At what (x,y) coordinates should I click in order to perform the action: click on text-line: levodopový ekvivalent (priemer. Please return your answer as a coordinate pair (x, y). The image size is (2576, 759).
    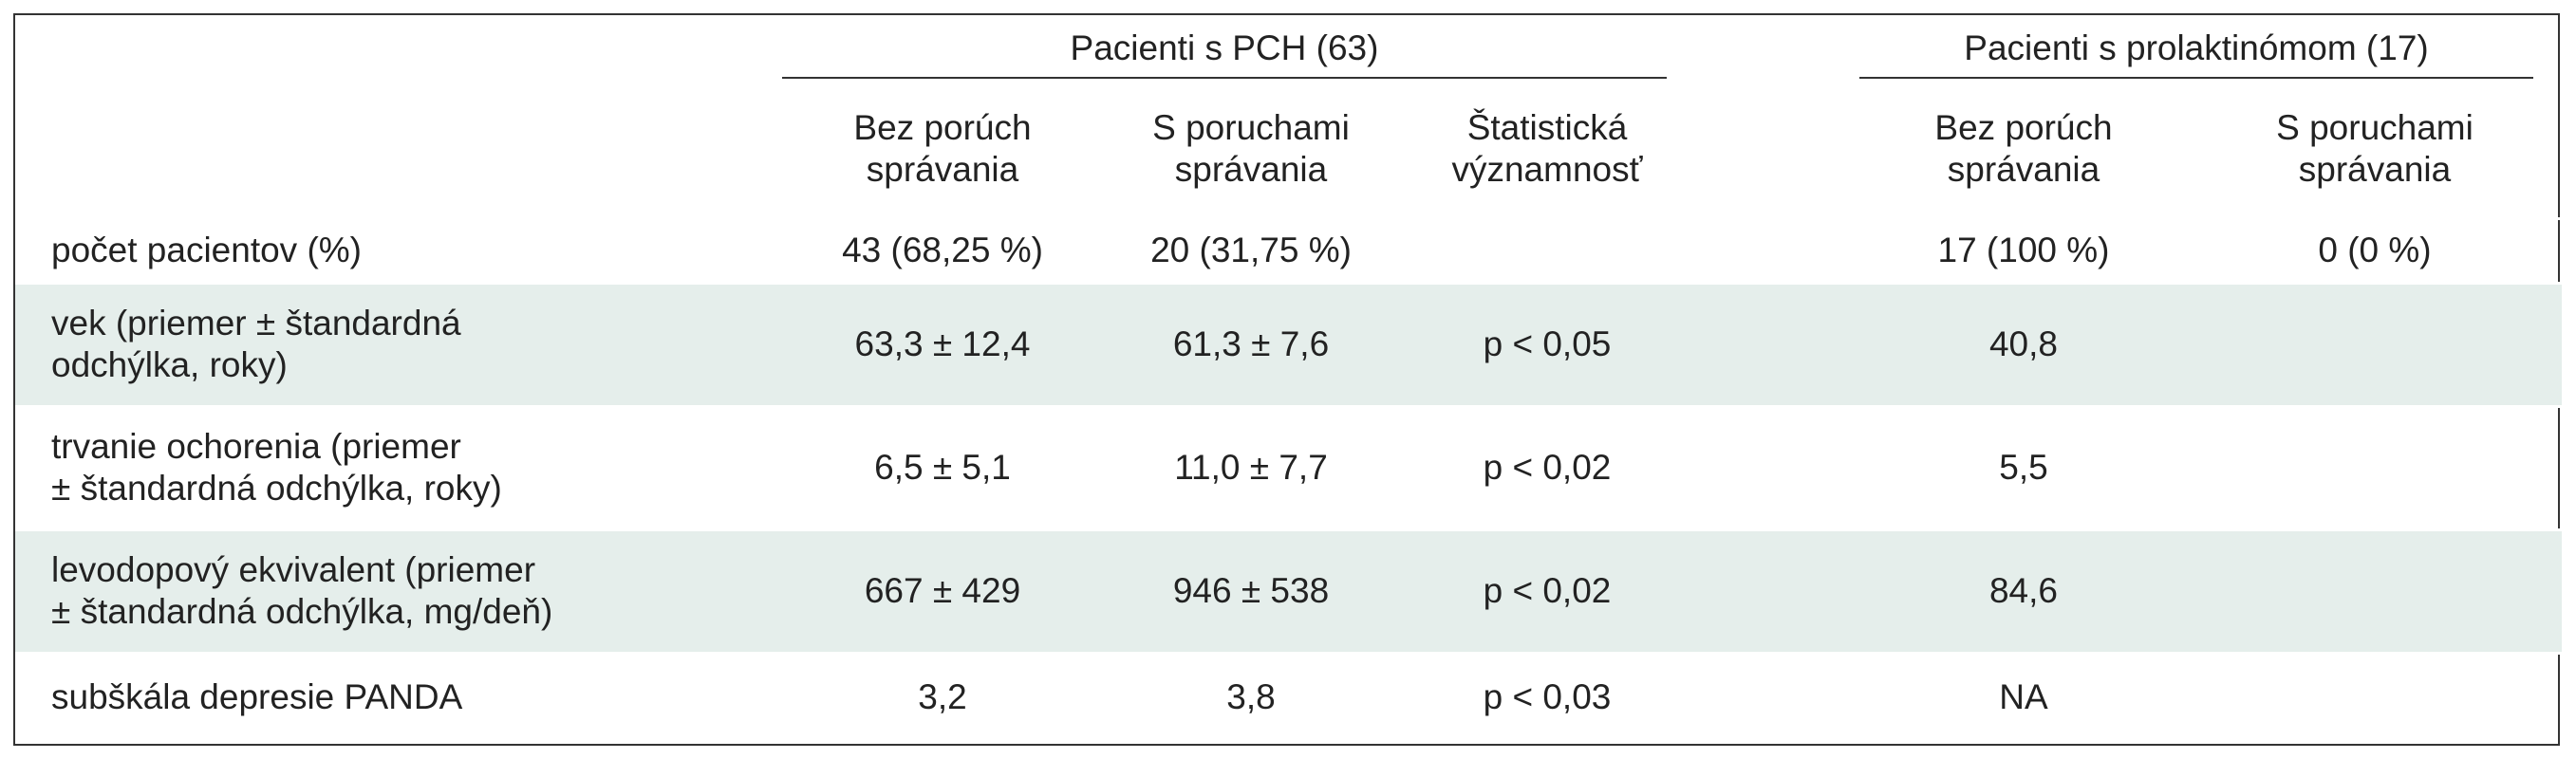
    Looking at the image, I should click on (293, 569).